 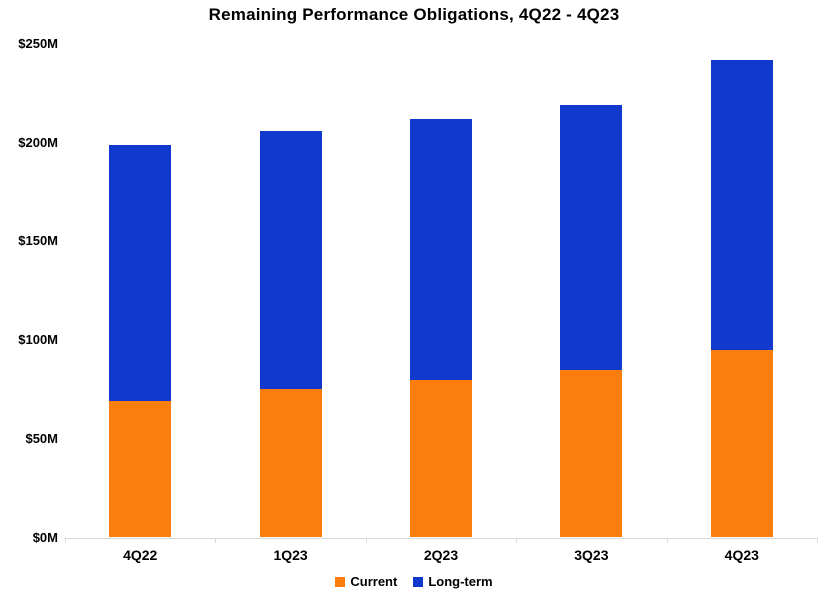 What do you see at coordinates (460, 581) in the screenshot?
I see `legend-label-long-term: Long-term` at bounding box center [460, 581].